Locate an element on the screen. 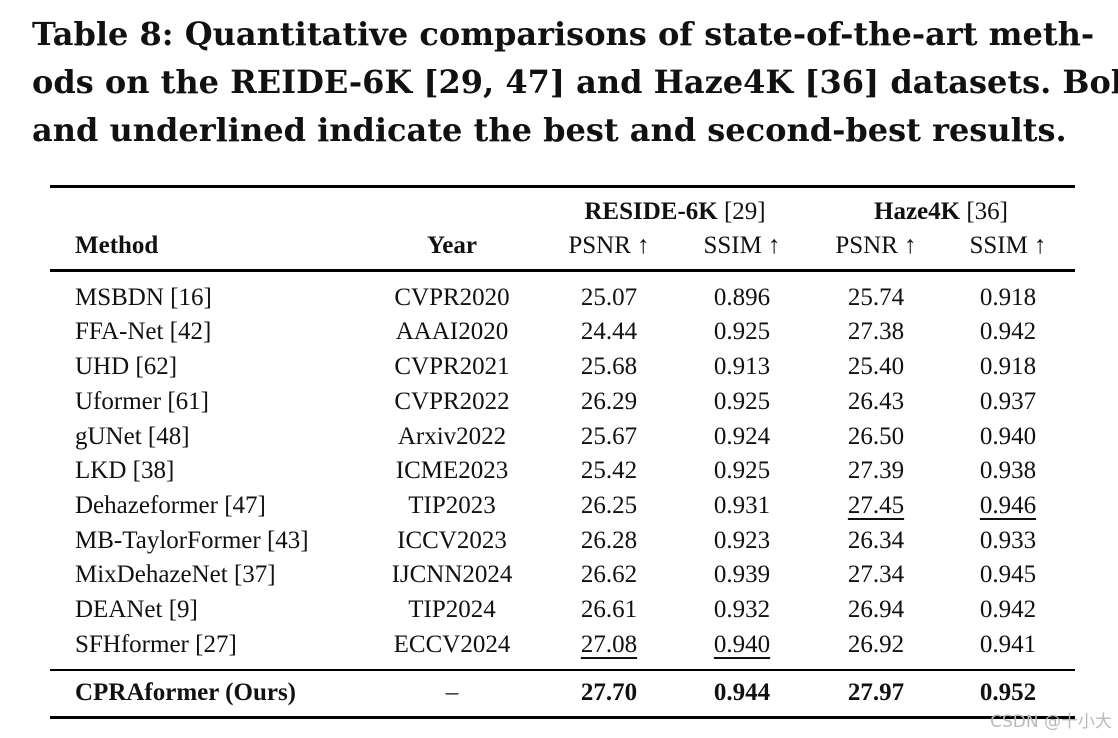 The height and width of the screenshot is (738, 1118). cell-reside-psnr: 25.07 is located at coordinates (609, 297).